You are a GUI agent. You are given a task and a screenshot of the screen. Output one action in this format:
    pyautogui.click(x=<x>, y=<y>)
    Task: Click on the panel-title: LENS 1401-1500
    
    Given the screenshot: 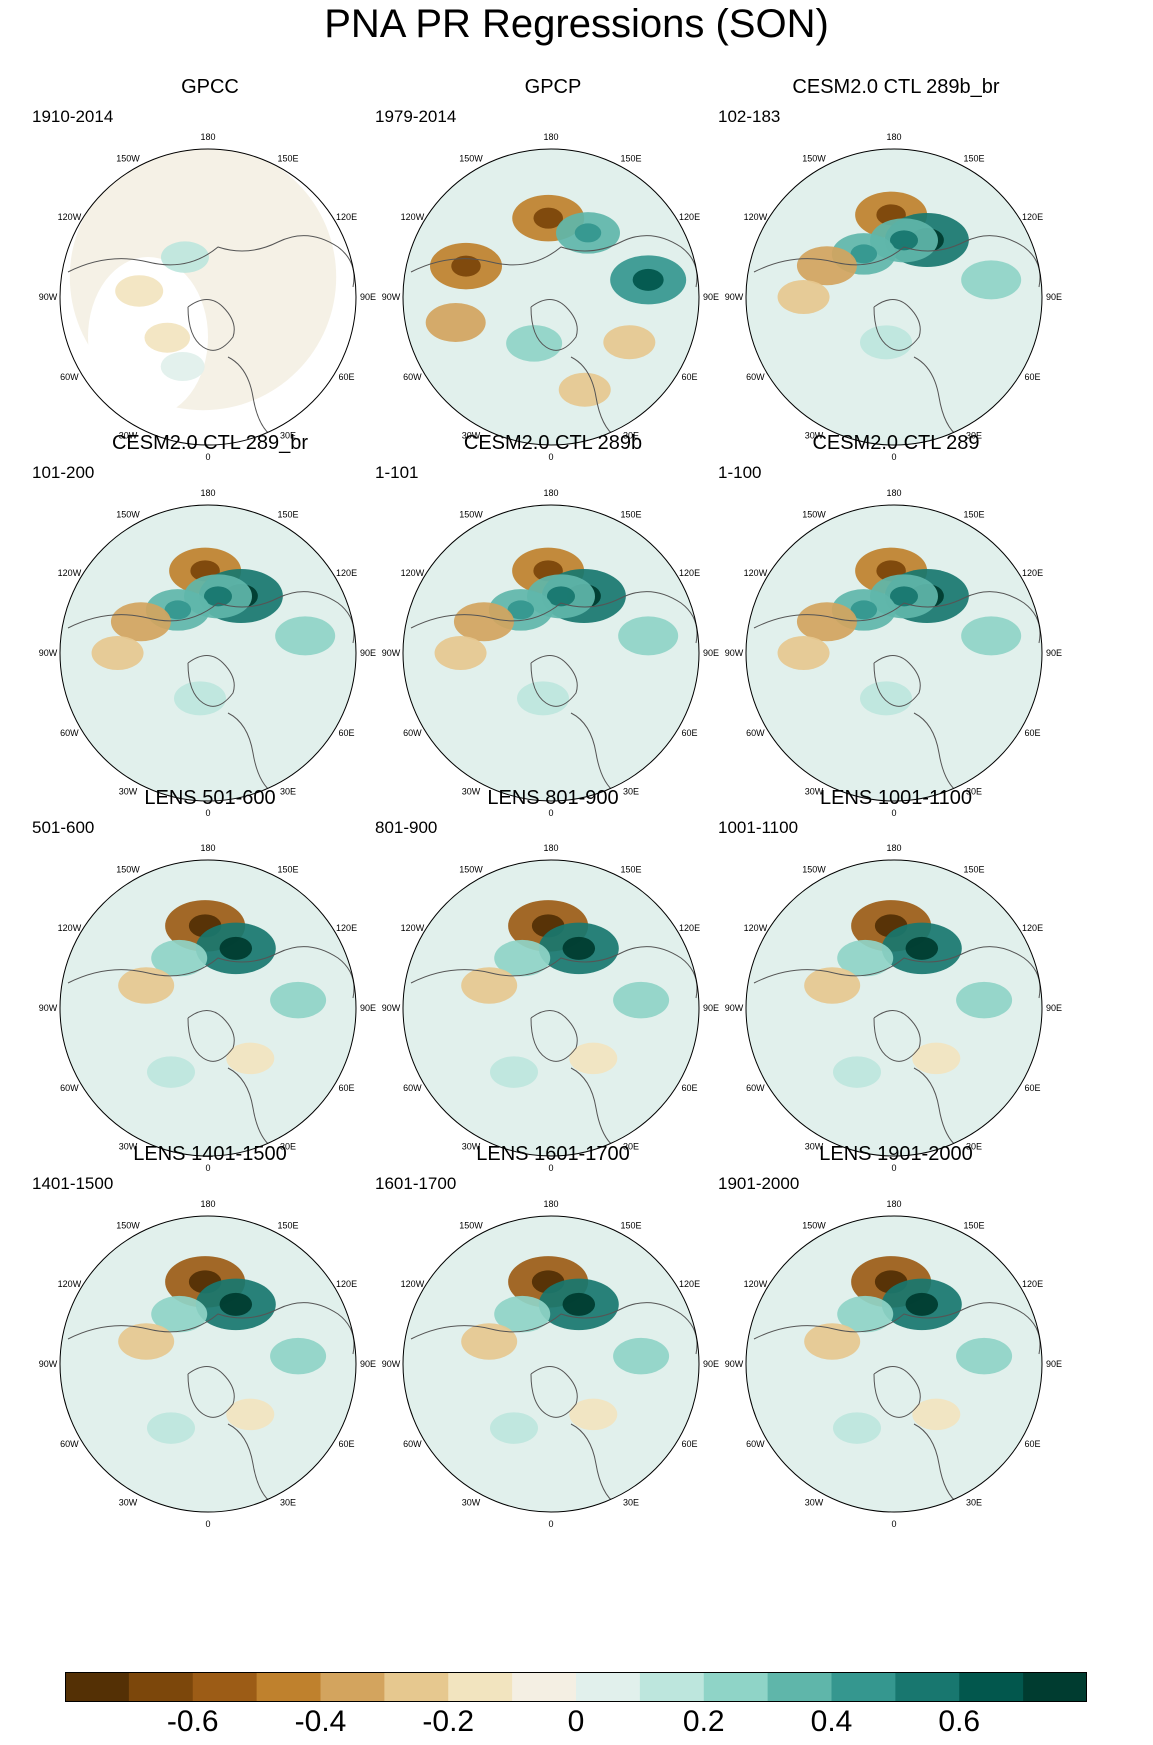 What is the action you would take?
    pyautogui.click(x=210, y=1154)
    